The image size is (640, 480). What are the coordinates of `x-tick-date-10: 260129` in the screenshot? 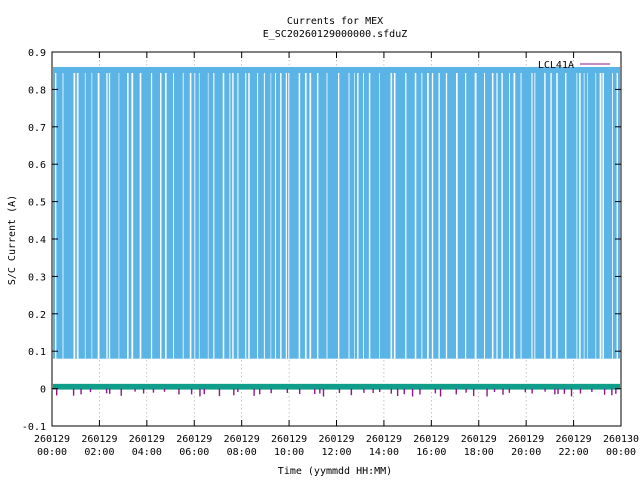 It's located at (526, 439).